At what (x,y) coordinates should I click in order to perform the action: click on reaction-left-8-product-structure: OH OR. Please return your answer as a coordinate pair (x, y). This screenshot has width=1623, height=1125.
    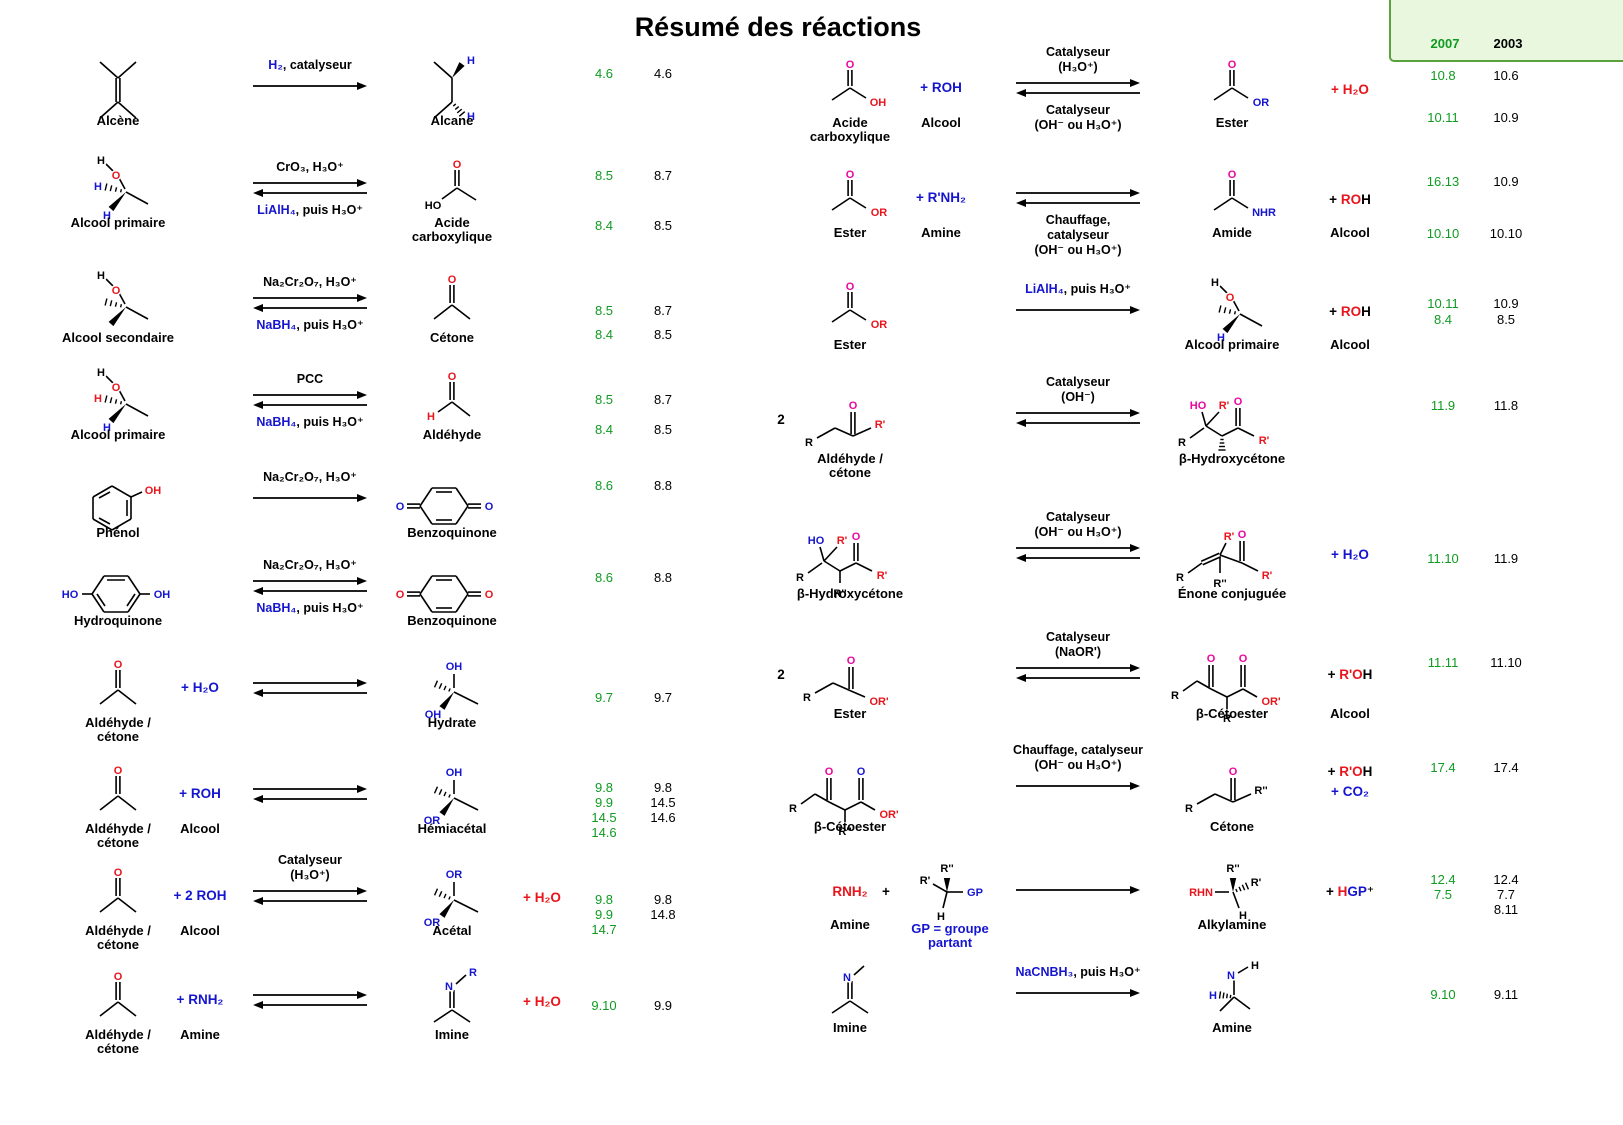
    Looking at the image, I should click on (450, 797).